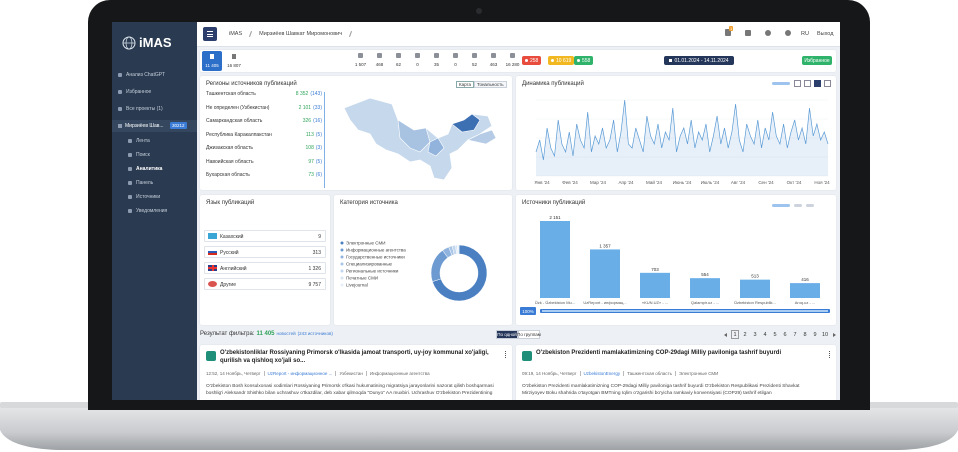 This screenshot has width=958, height=452. I want to click on region-name: Ташкентская область, so click(231, 94).